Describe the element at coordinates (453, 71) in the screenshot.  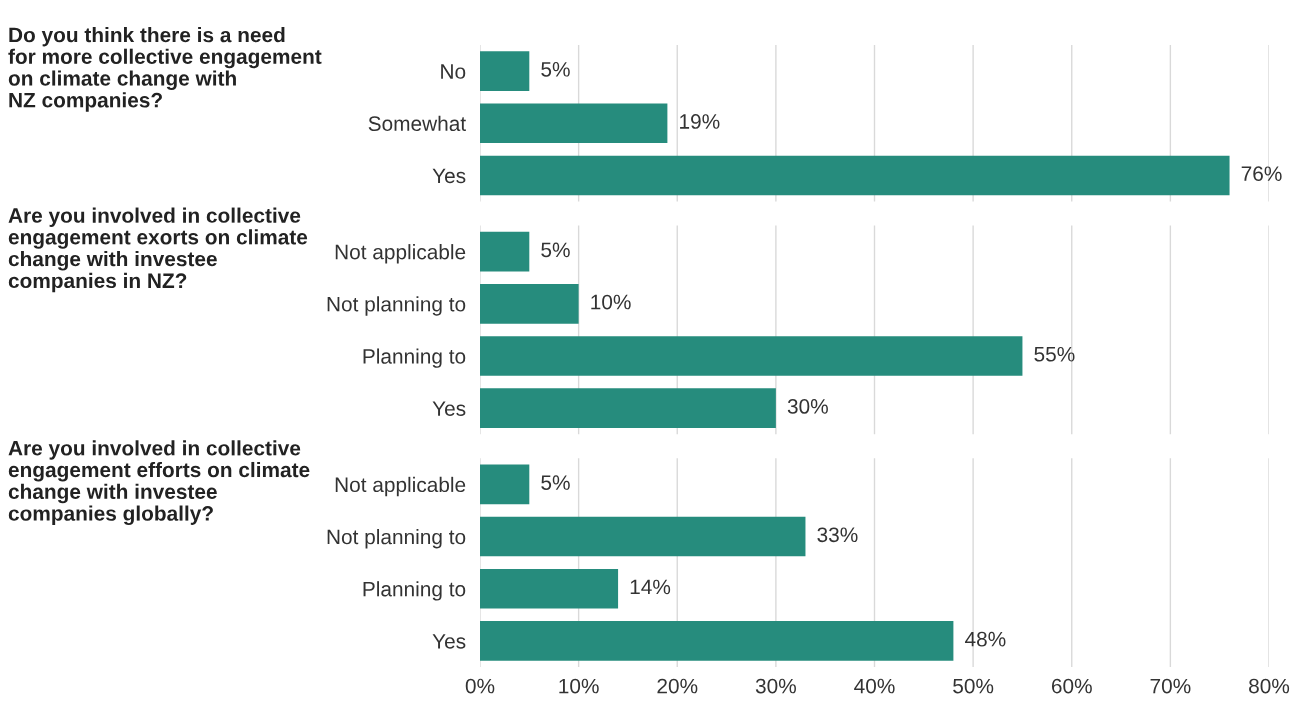
I see `y-tick-label: No` at that location.